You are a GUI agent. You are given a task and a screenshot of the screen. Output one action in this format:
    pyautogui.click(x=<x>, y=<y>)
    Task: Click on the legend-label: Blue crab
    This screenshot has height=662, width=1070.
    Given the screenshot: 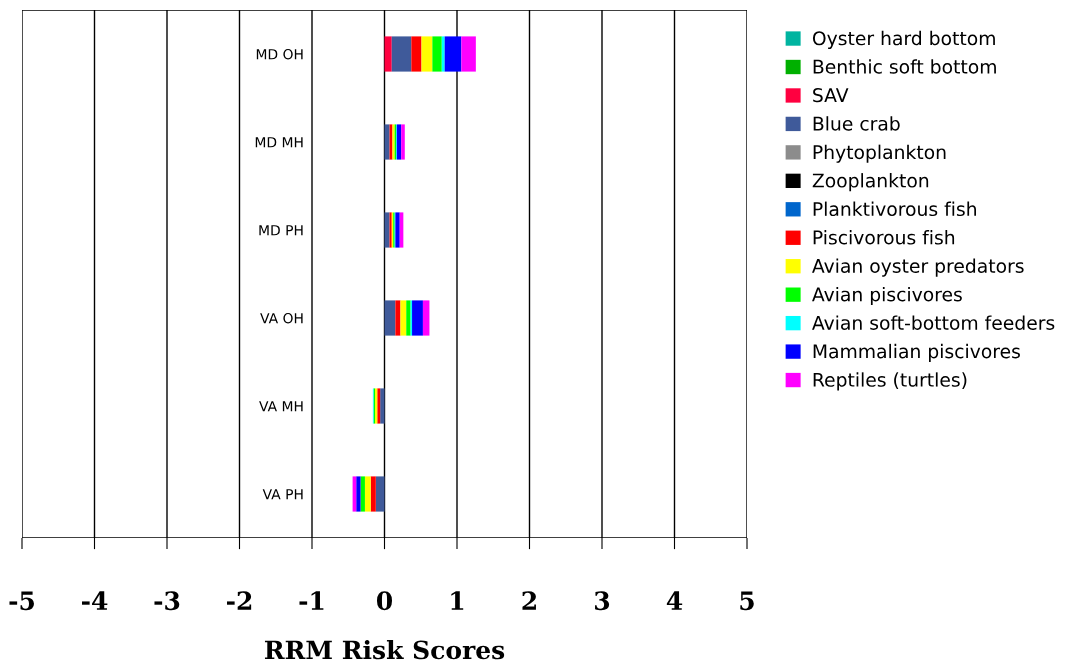 What is the action you would take?
    pyautogui.click(x=856, y=123)
    